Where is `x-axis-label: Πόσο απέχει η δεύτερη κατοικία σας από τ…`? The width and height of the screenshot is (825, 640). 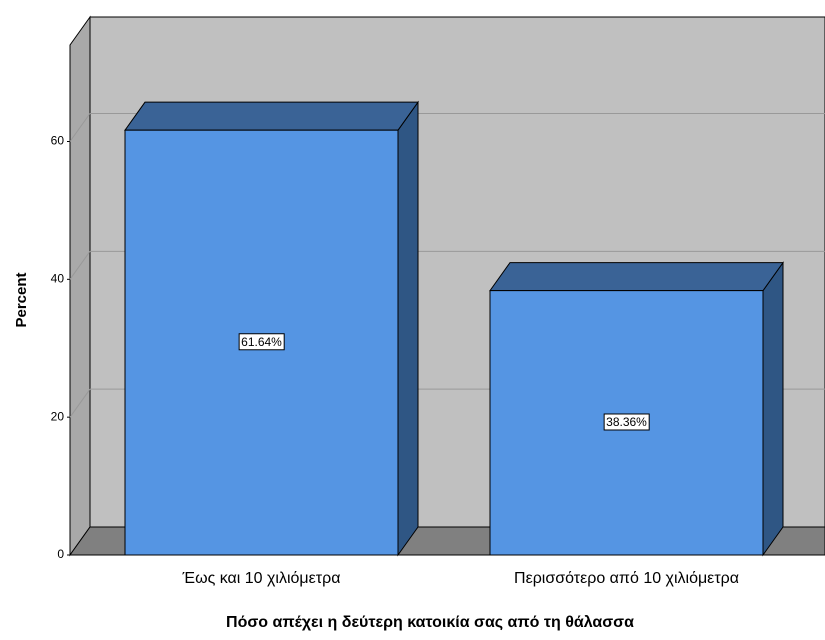
x-axis-label: Πόσο απέχει η δεύτερη κατοικία σας από τ… is located at coordinates (430, 622).